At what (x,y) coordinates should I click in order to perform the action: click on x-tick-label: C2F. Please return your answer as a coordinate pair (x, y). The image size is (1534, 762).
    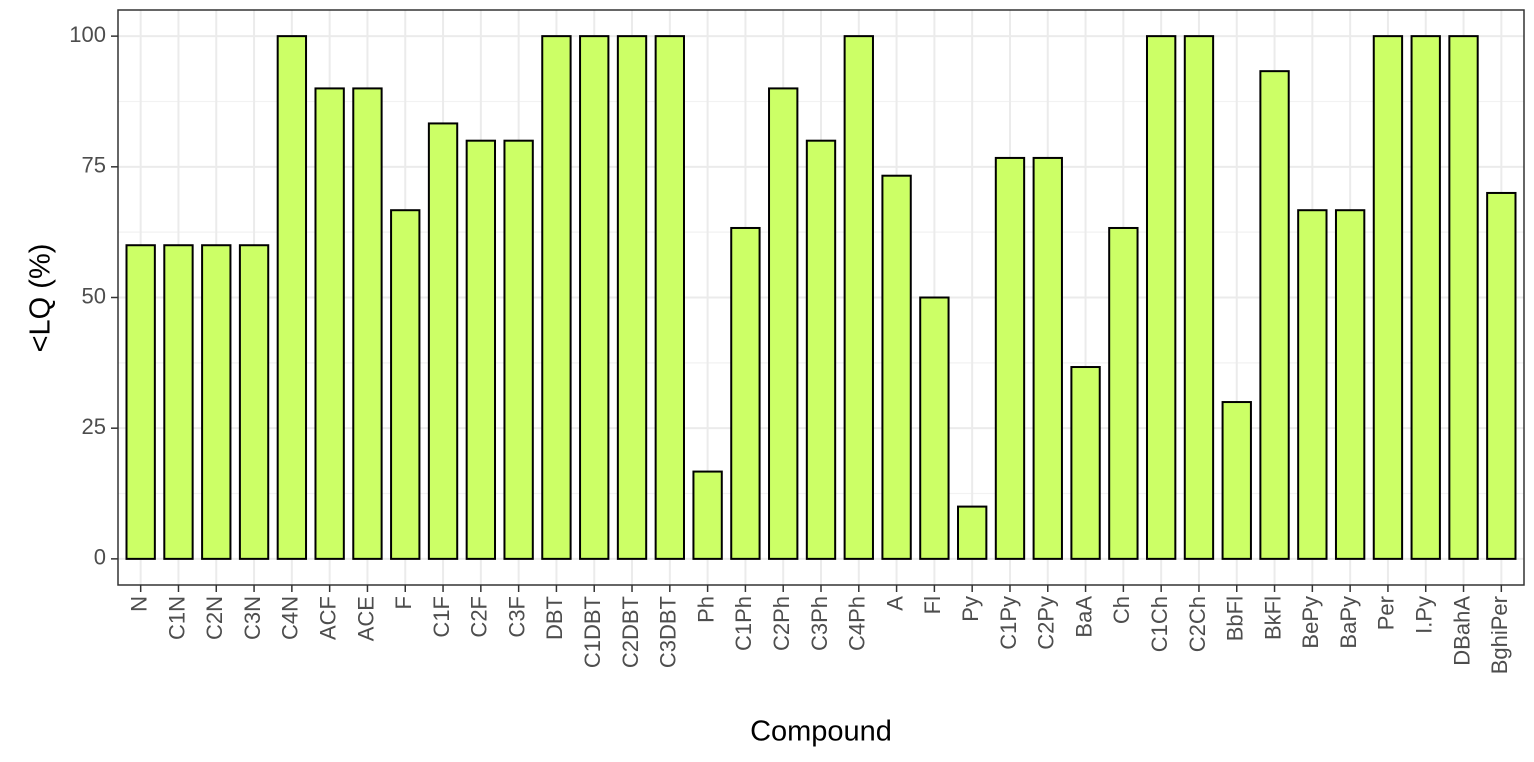
    Looking at the image, I should click on (479, 617).